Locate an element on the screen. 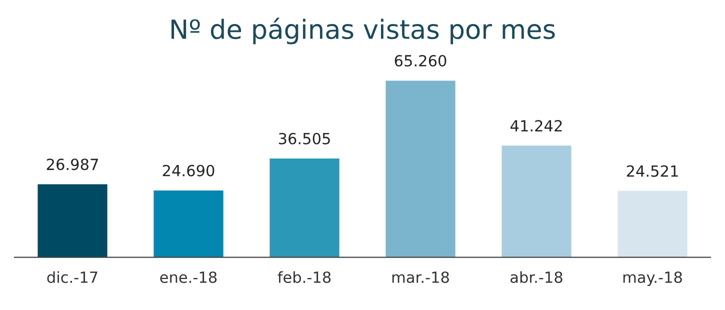  x-tick-label: feb.-18 is located at coordinates (304, 277).